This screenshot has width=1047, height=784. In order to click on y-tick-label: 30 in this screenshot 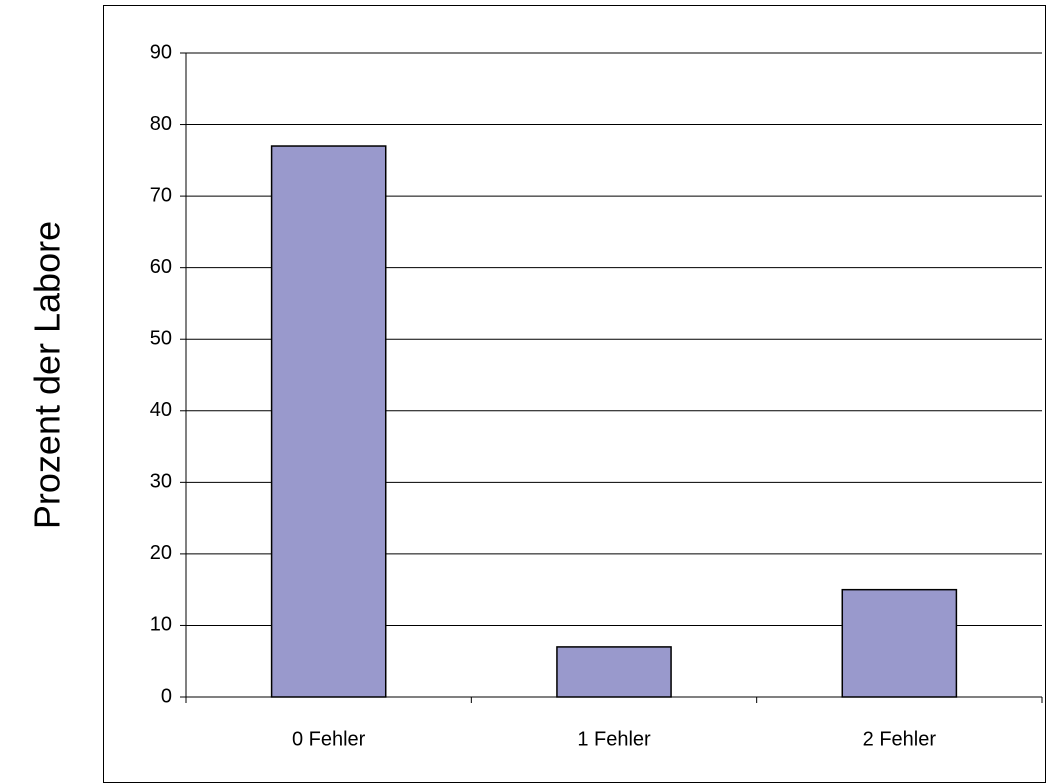, I will do `click(161, 482)`.